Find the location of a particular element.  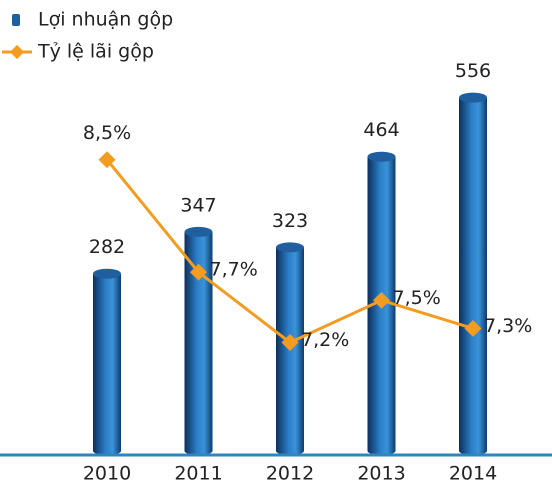

x-tick-label: 2012 is located at coordinates (290, 473).